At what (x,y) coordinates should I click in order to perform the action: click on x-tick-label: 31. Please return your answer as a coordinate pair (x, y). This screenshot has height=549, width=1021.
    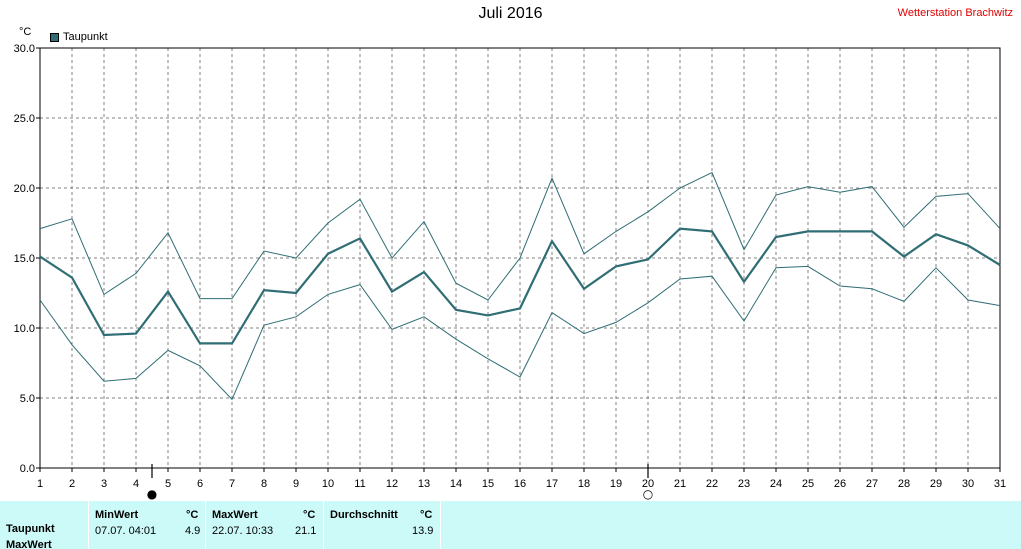
    Looking at the image, I should click on (1000, 484).